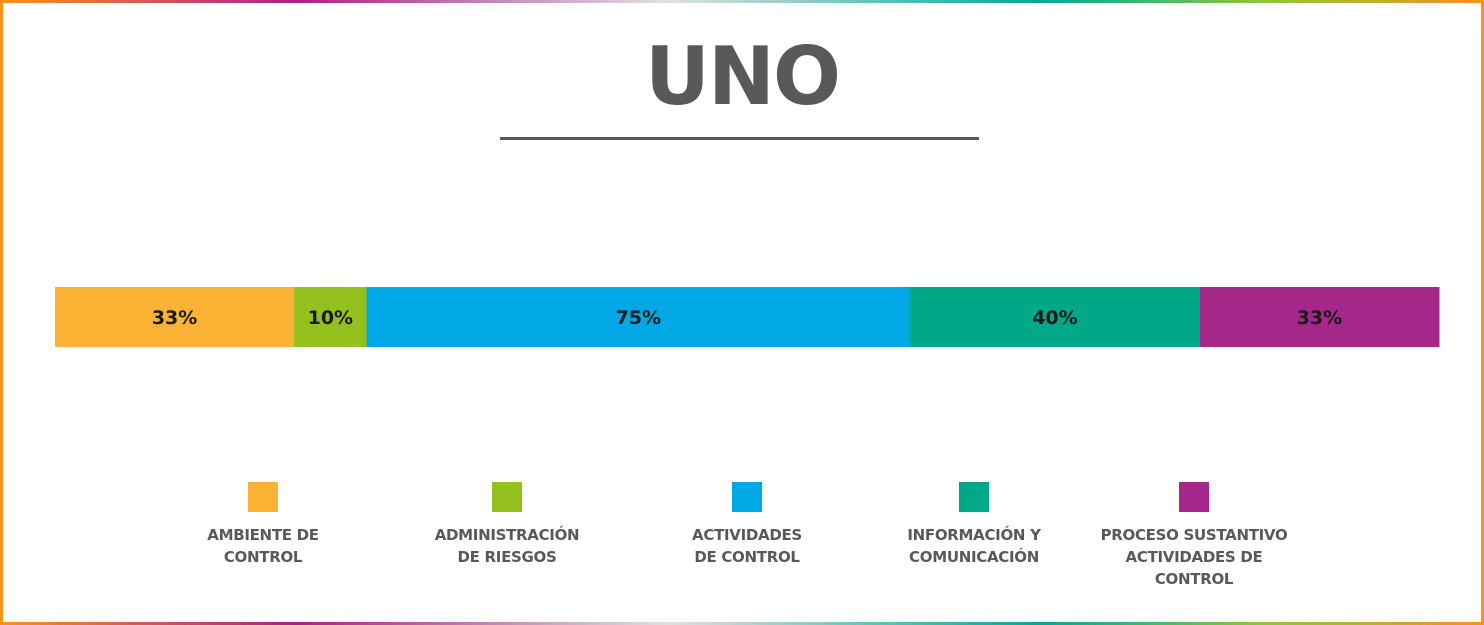 The height and width of the screenshot is (625, 1484). Describe the element at coordinates (747, 546) in the screenshot. I see `legend-label: ACTIVIDADES DE CONTROL` at that location.